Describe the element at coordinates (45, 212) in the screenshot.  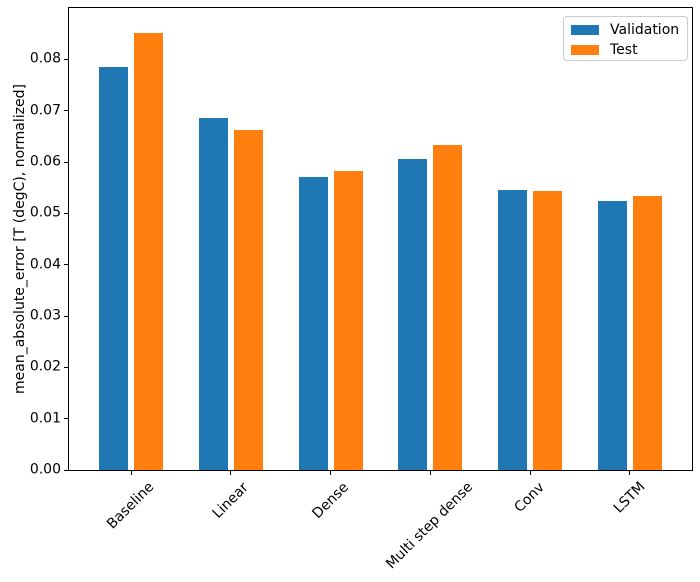
I see `y-tick-label: 0.05` at that location.